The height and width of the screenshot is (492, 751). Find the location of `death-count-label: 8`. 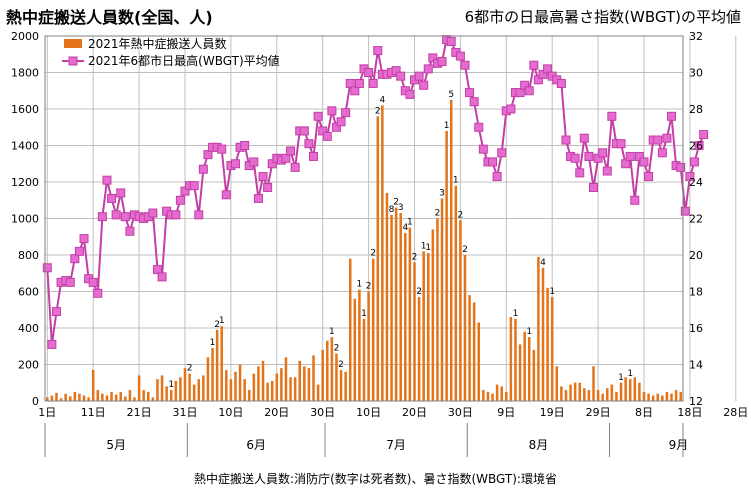

death-count-label: 8 is located at coordinates (392, 210).